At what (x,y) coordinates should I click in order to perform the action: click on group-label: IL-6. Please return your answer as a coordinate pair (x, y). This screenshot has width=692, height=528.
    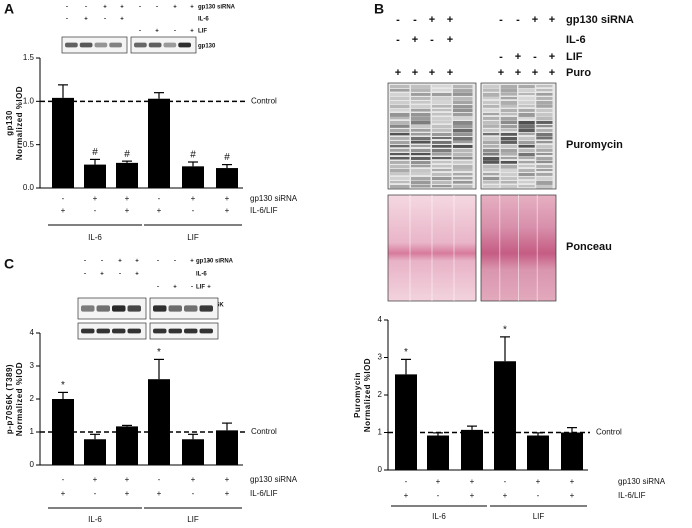
    Looking at the image, I should click on (95, 519).